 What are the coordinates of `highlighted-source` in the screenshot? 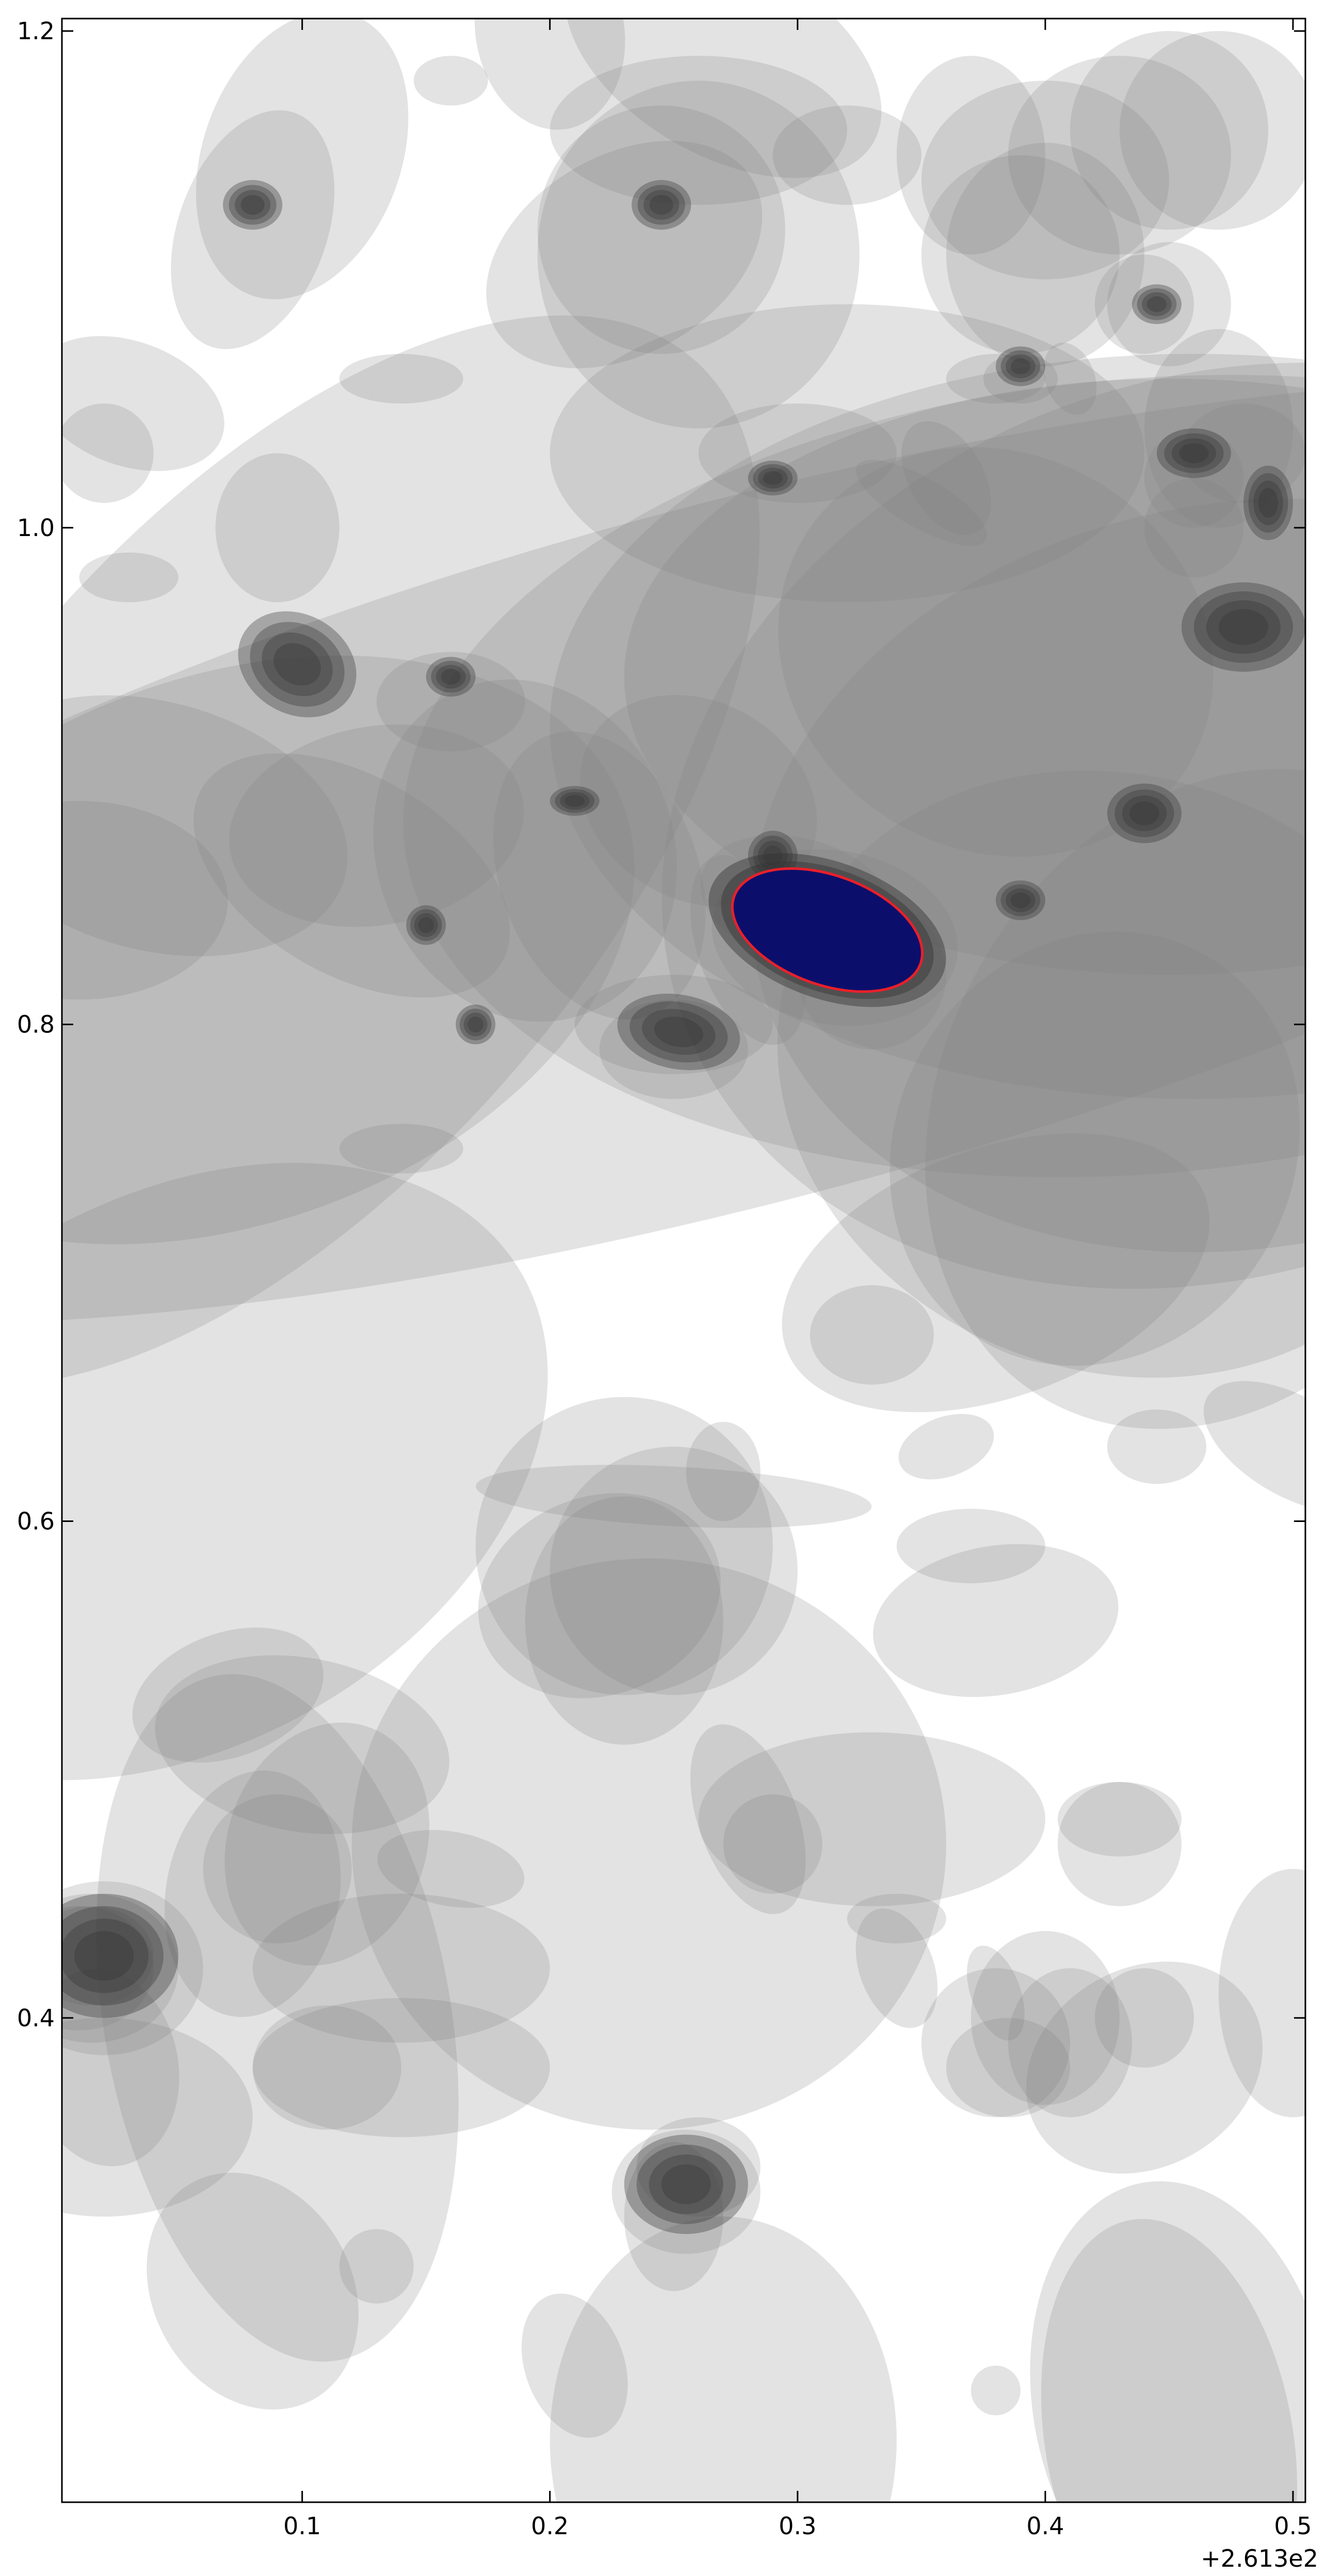 It's located at (827, 930).